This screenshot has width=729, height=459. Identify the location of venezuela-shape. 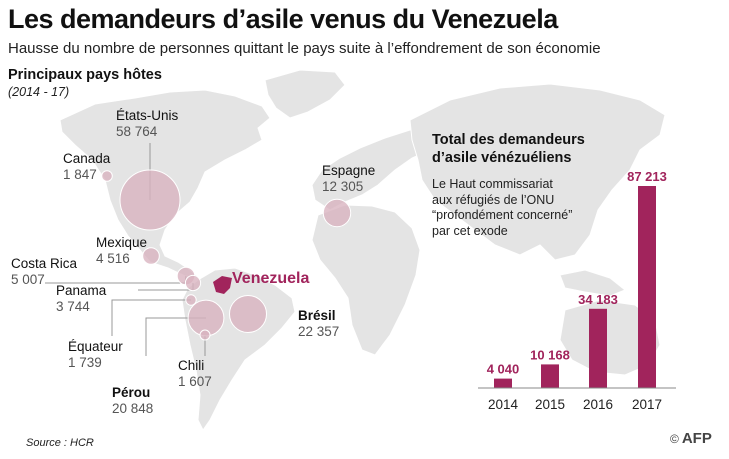
(222, 285).